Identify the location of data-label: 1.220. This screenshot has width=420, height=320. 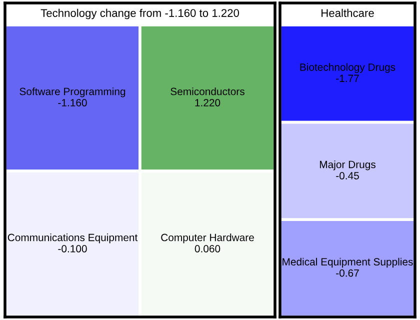
(207, 102).